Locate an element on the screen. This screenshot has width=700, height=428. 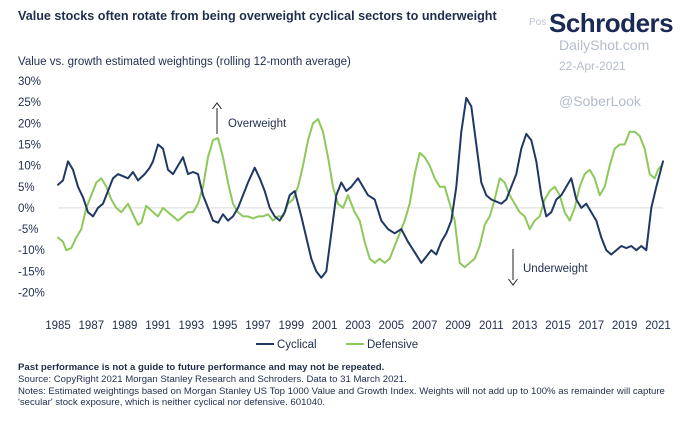
x-tick-label: 2003 is located at coordinates (358, 326).